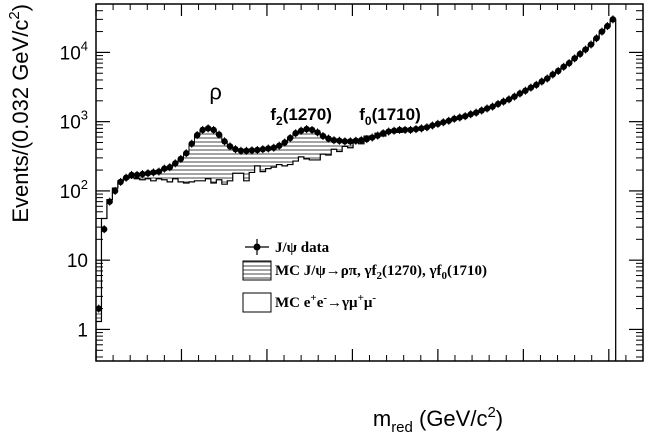 This screenshot has width=662, height=437. Describe the element at coordinates (82, 330) in the screenshot. I see `y-tick-label: 1` at that location.